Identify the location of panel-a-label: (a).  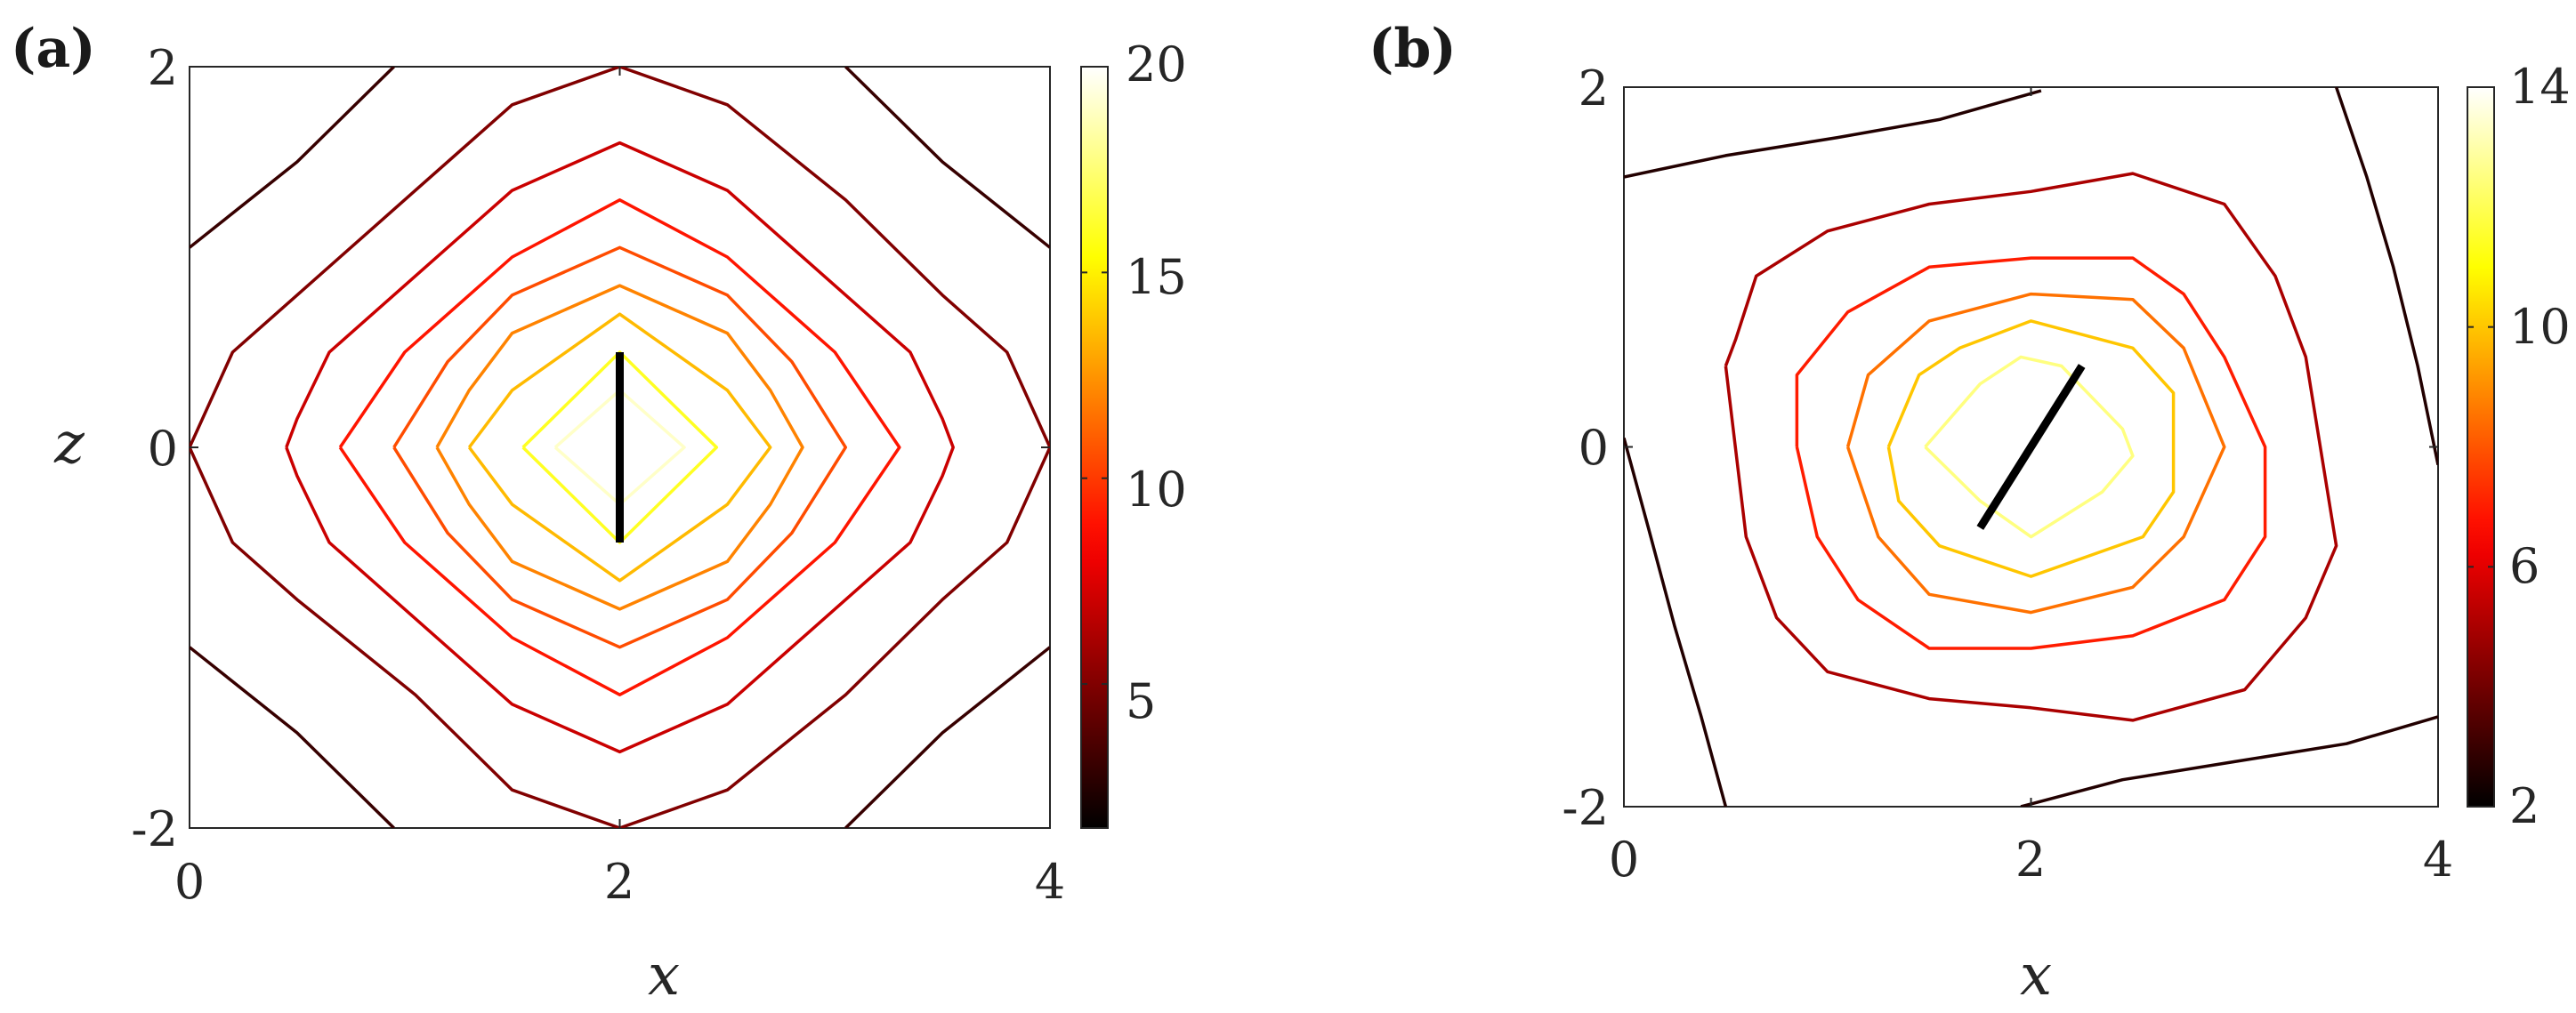
(53, 49).